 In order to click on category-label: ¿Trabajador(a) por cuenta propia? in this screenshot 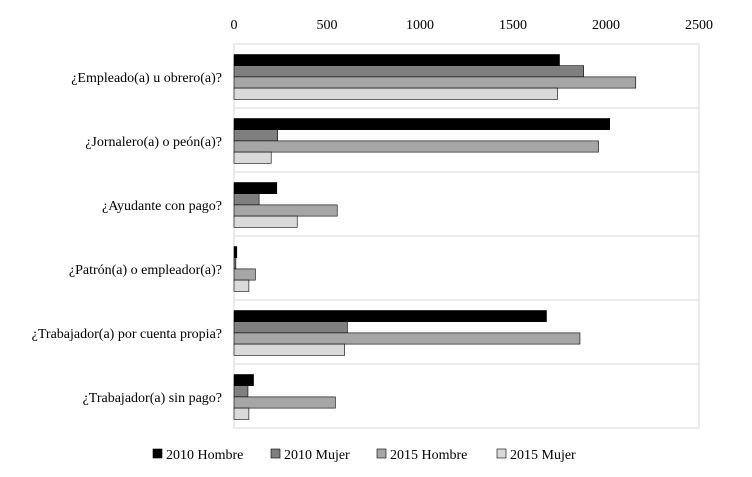, I will do `click(127, 334)`.